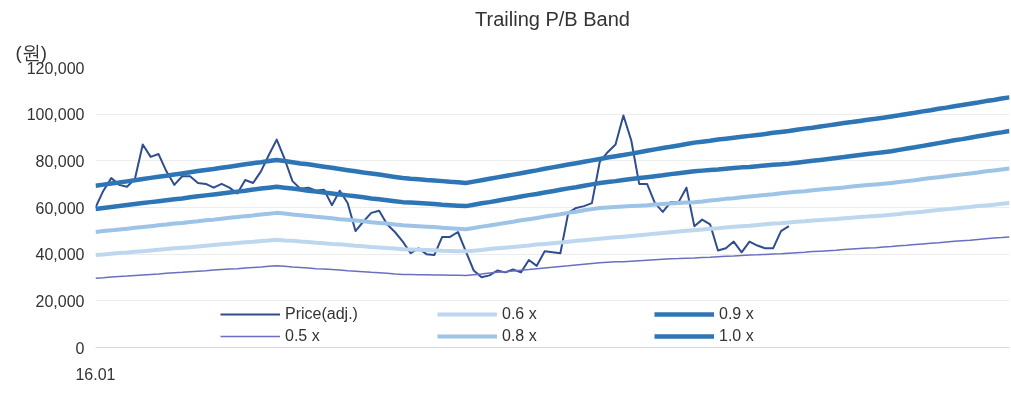  Describe the element at coordinates (60, 161) in the screenshot. I see `y-tick-label: 80,000` at that location.